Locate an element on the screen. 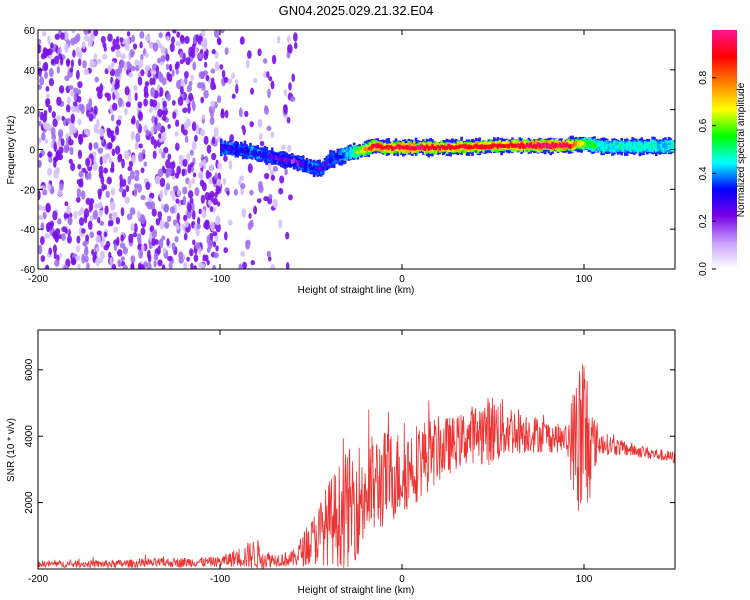  spectrogram-x-tick-label: 0 is located at coordinates (402, 279).